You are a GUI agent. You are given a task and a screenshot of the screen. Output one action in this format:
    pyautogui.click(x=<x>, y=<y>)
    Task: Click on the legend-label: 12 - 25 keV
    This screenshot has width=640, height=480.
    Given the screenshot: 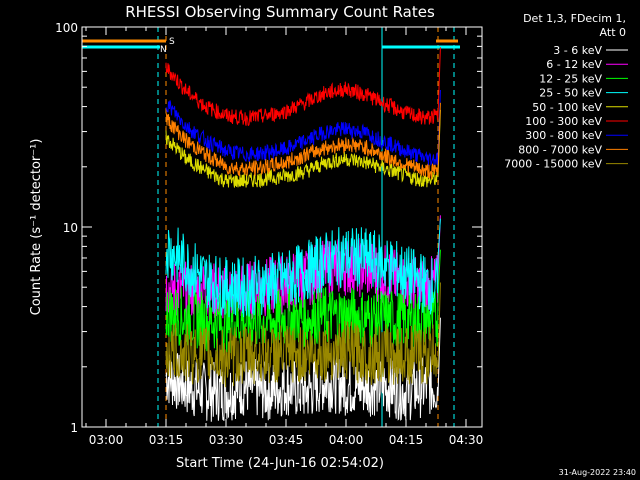 What is the action you would take?
    pyautogui.click(x=570, y=78)
    